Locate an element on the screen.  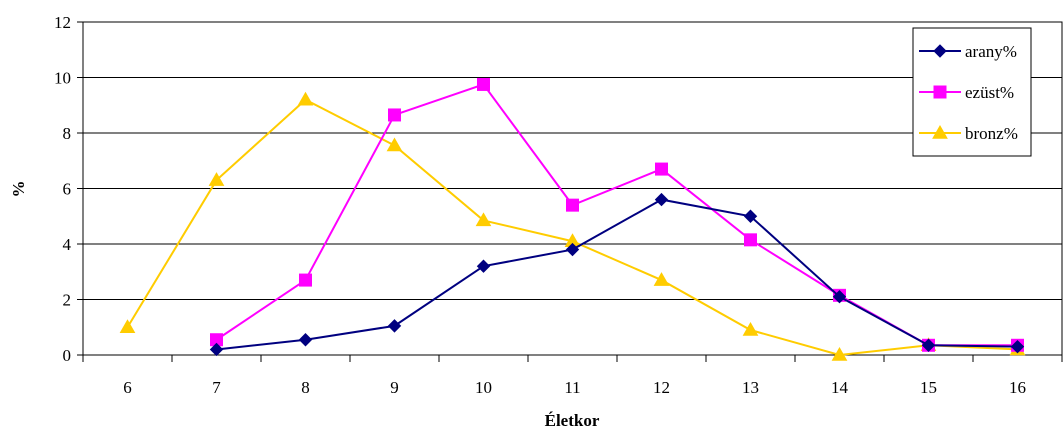
y-tick-label: 4 is located at coordinates (67, 244).